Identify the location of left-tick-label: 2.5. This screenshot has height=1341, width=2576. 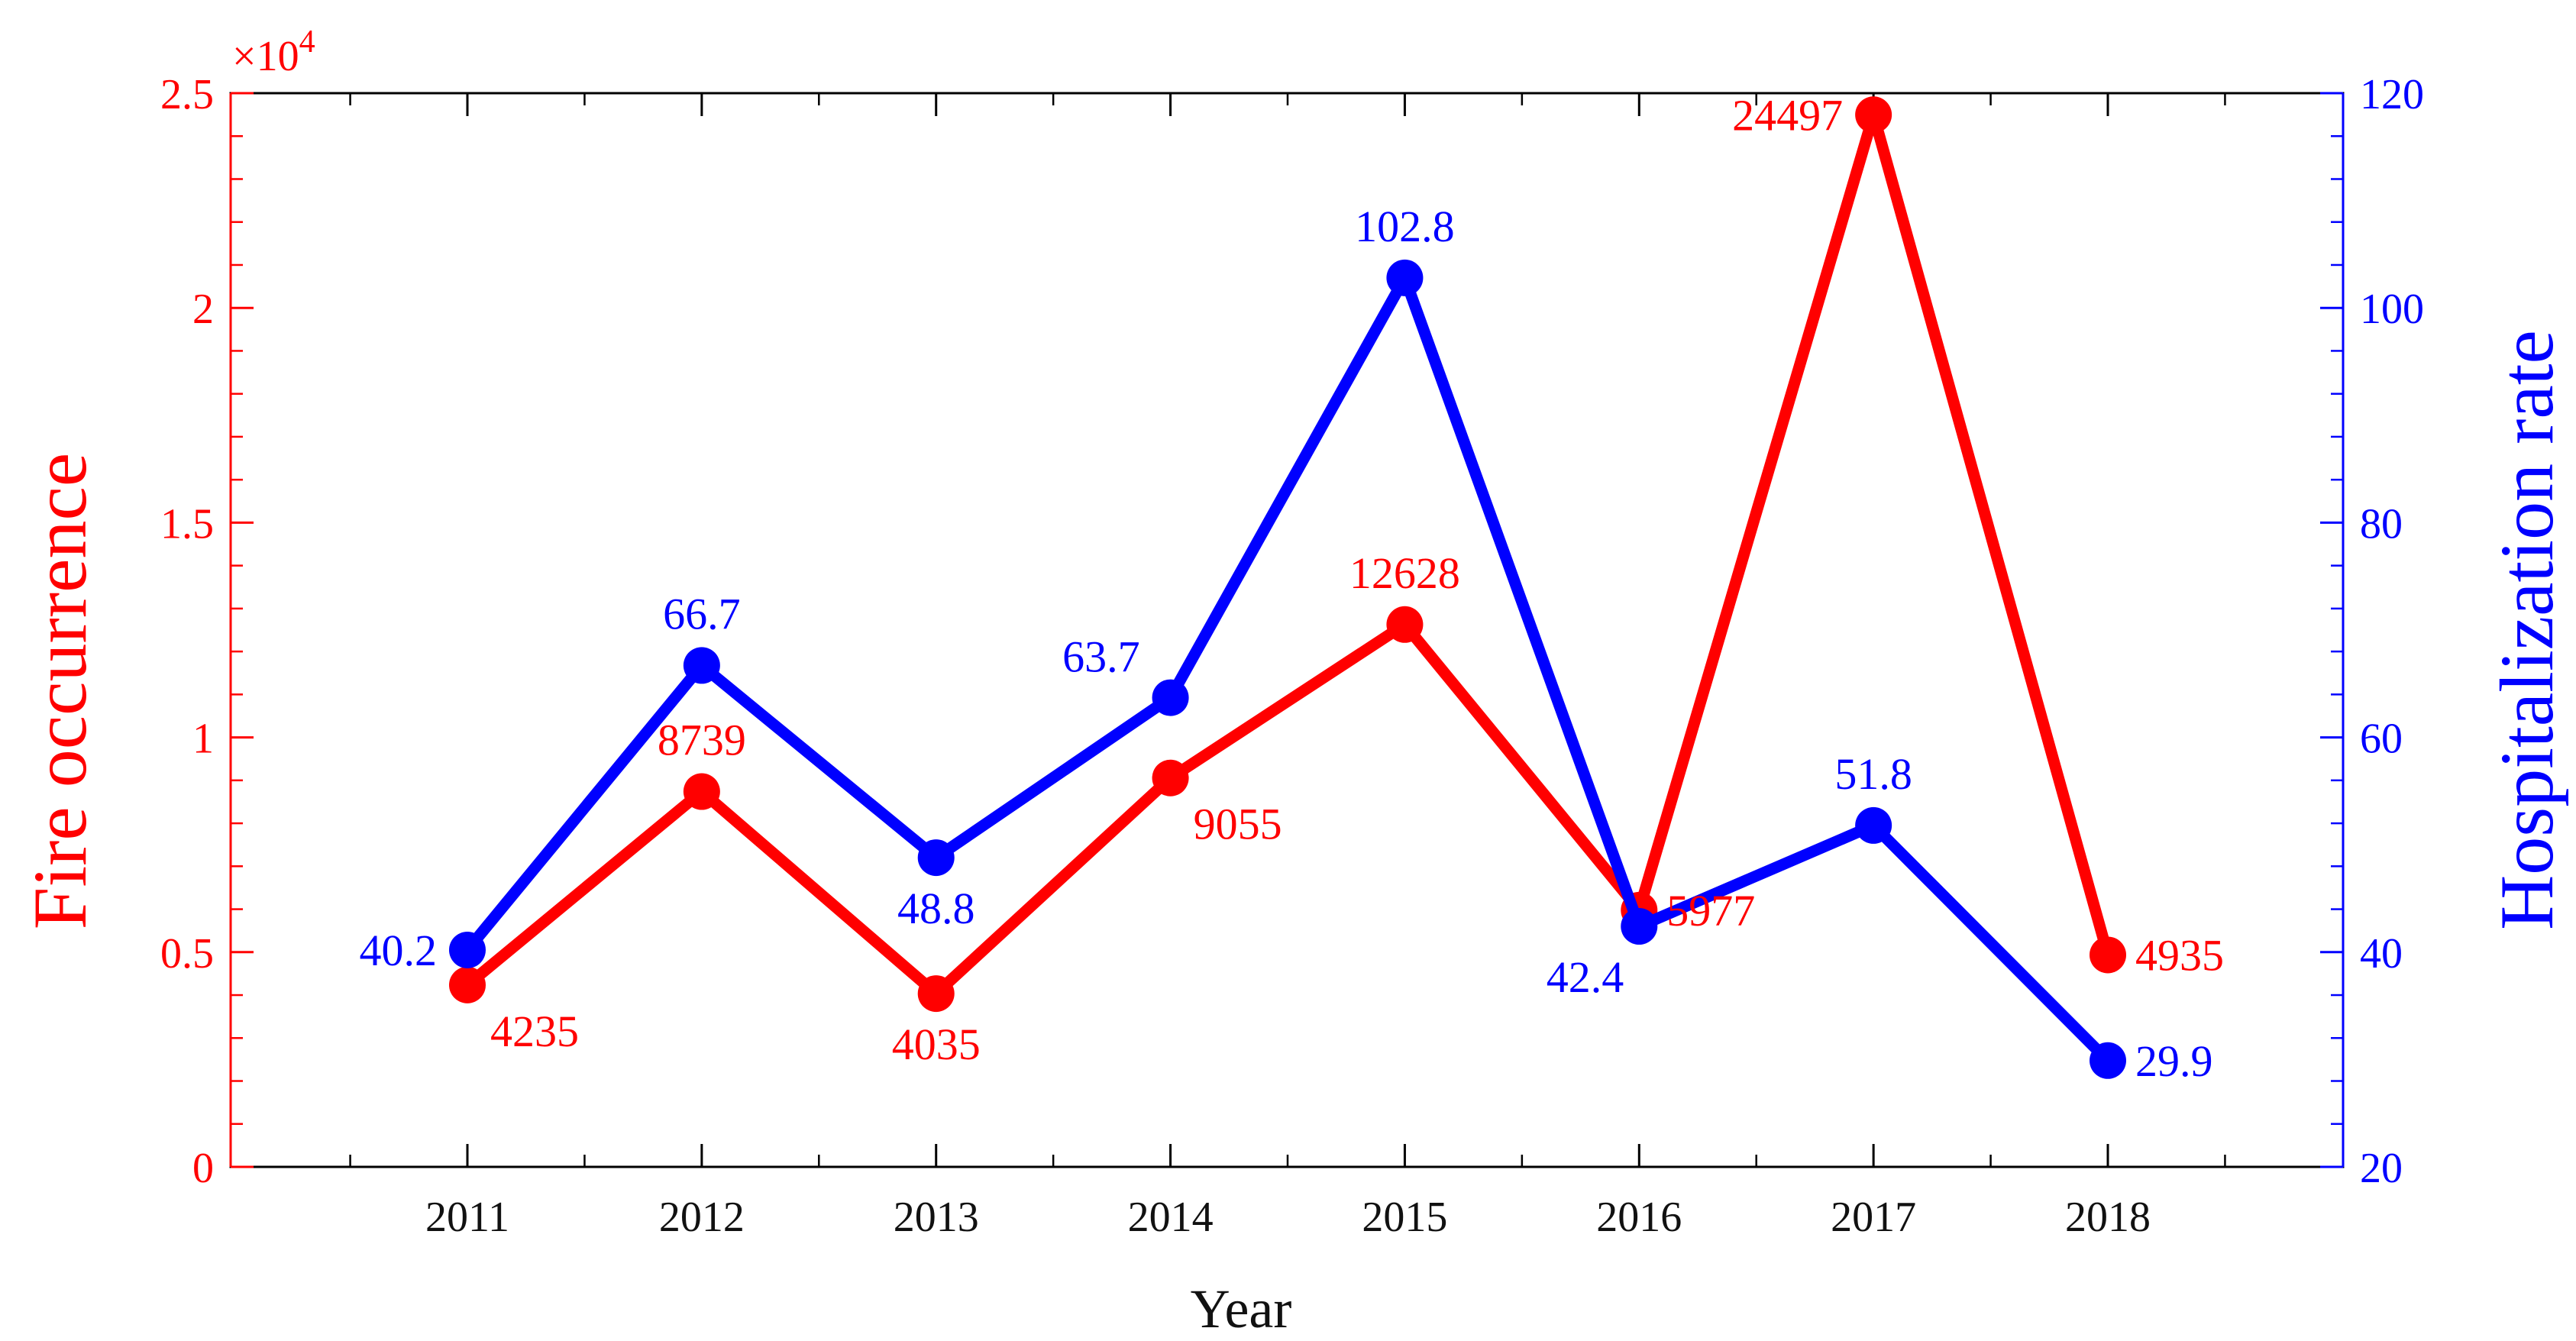
(187, 94).